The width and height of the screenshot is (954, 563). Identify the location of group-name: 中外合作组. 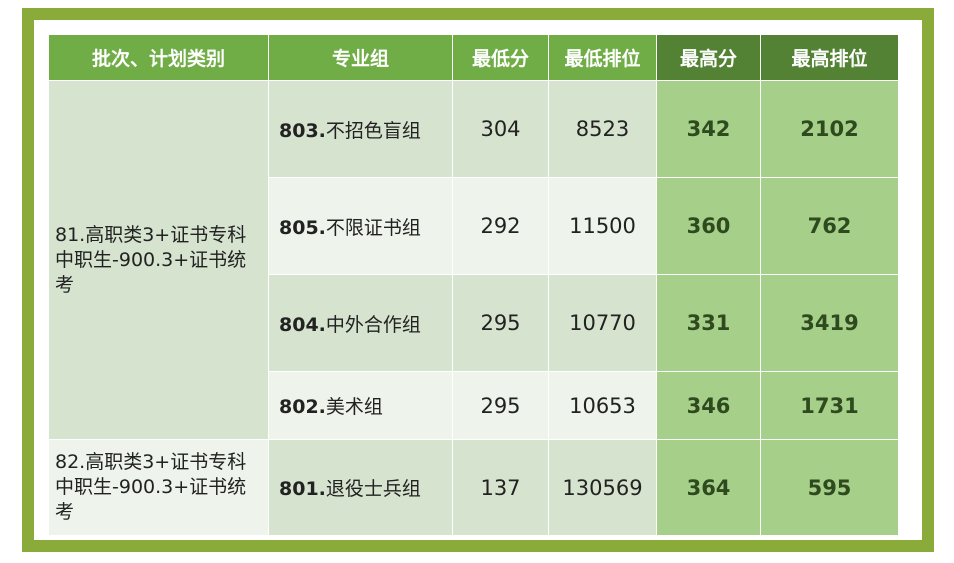
(373, 324).